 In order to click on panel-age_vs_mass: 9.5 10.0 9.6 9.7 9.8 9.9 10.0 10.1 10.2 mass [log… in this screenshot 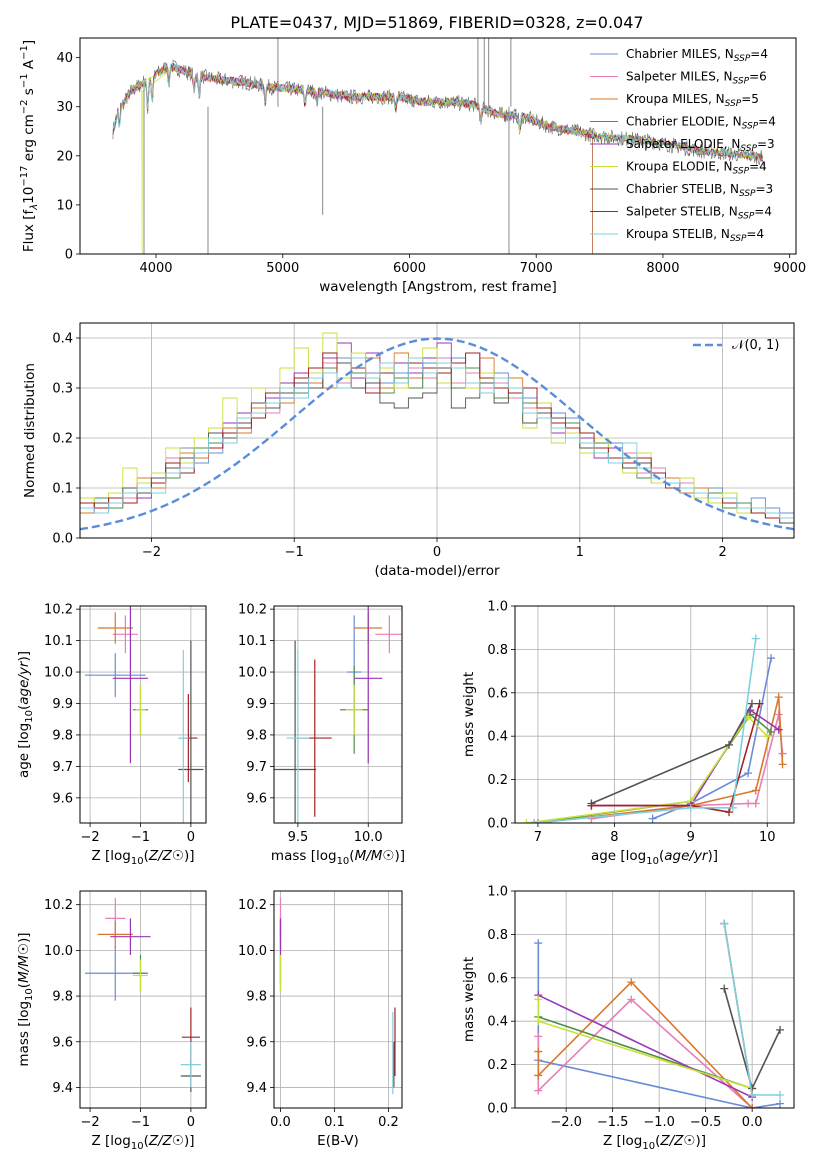, I will do `click(321, 735)`.